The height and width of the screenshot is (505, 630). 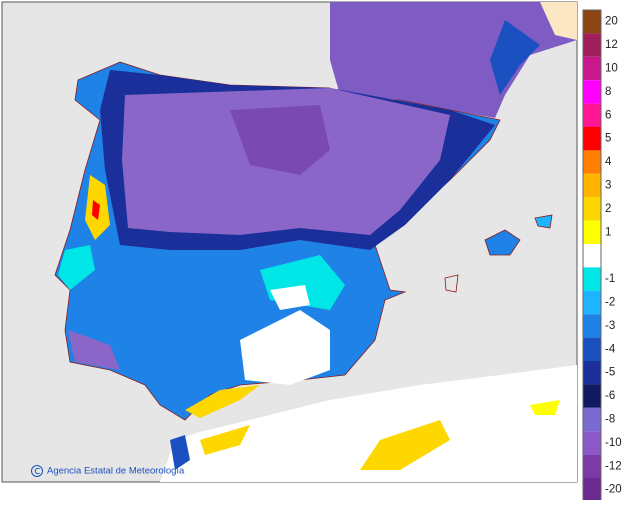 I want to click on legend-label: 10, so click(x=611, y=69).